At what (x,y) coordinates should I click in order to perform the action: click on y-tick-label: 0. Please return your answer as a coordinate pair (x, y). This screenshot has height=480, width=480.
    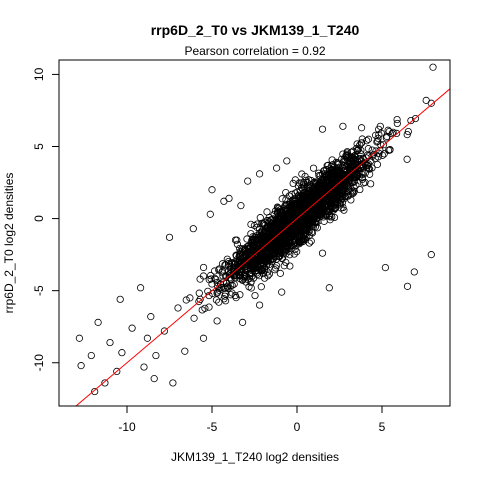
    Looking at the image, I should click on (39, 218).